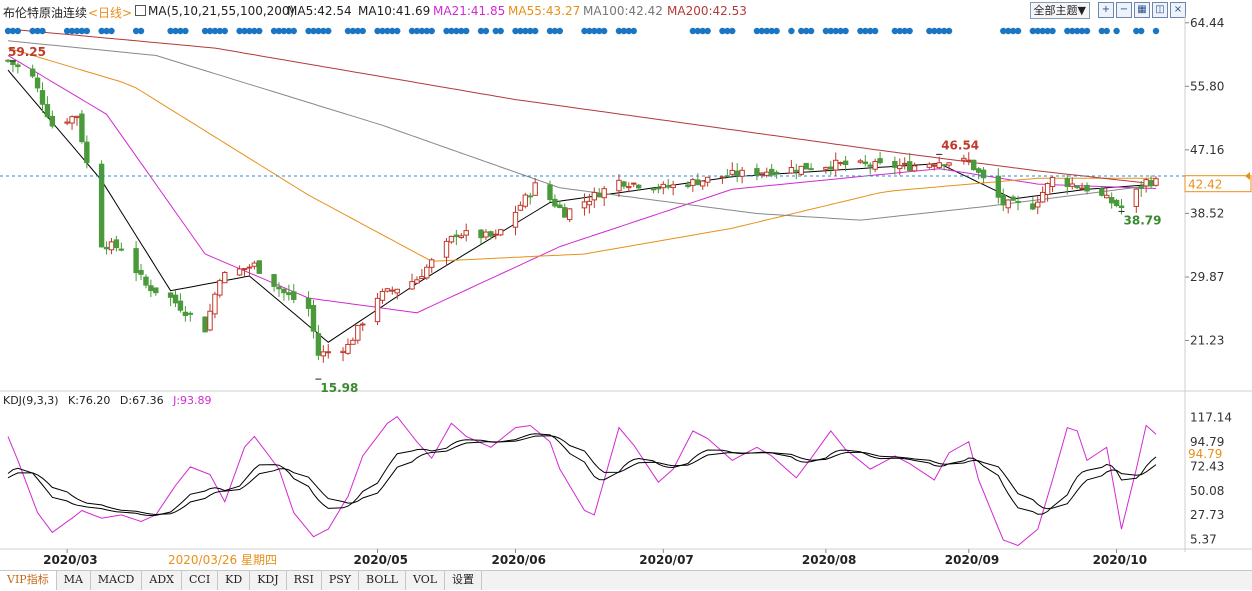 This screenshot has height=591, width=1252. Describe the element at coordinates (464, 580) in the screenshot. I see `tab-设置: 设置` at that location.